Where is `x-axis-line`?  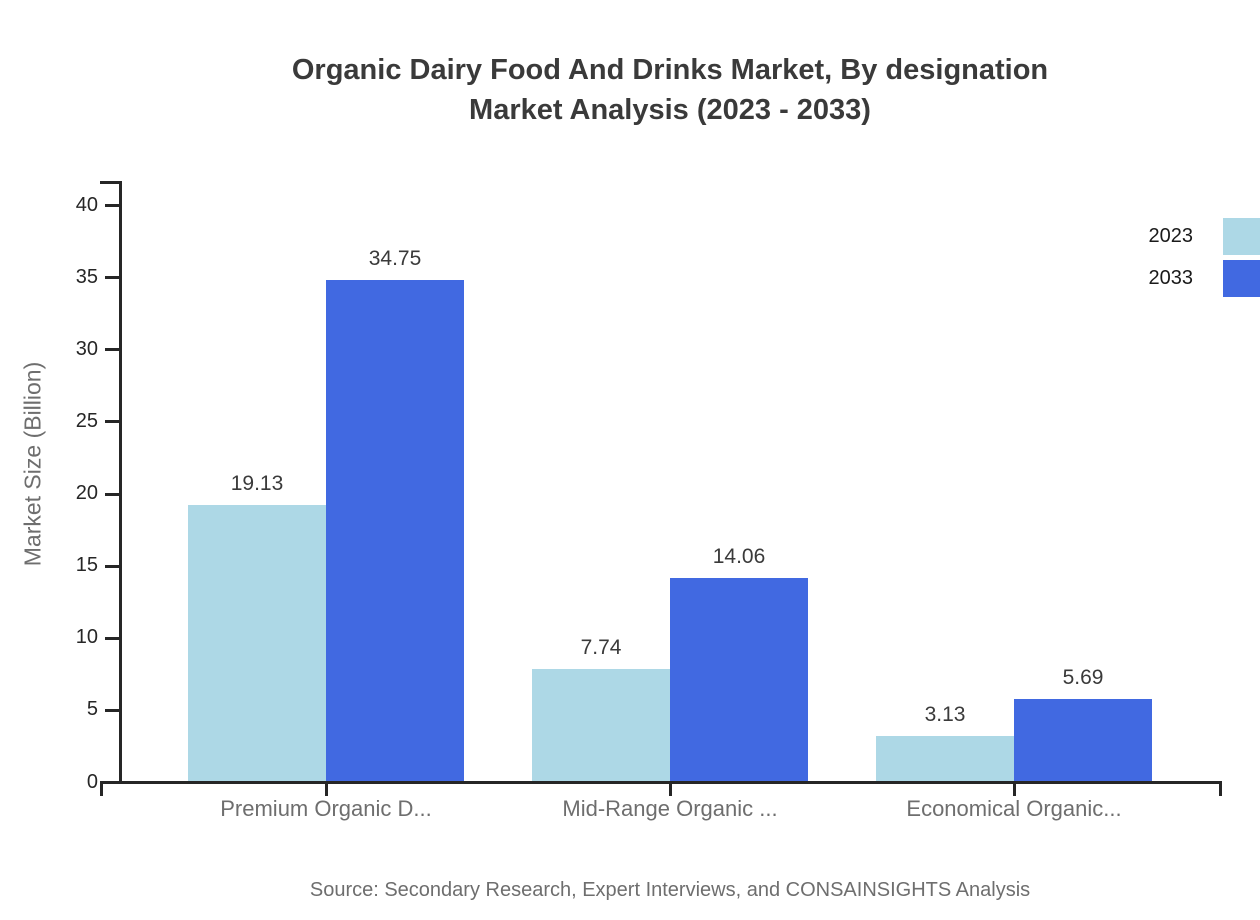
x-axis-line is located at coordinates (661, 782).